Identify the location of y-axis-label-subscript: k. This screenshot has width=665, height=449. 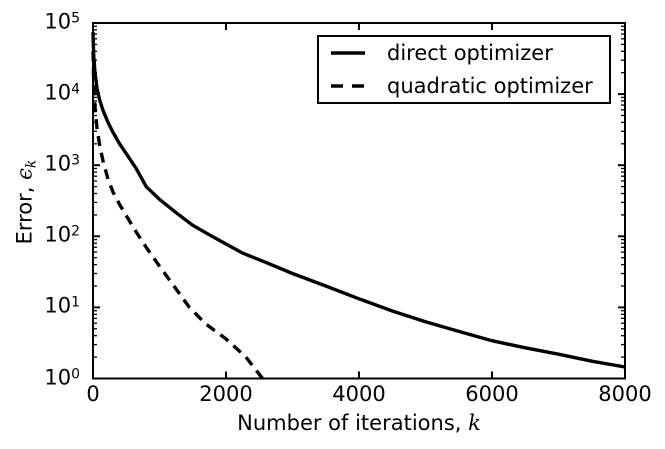
(31, 164).